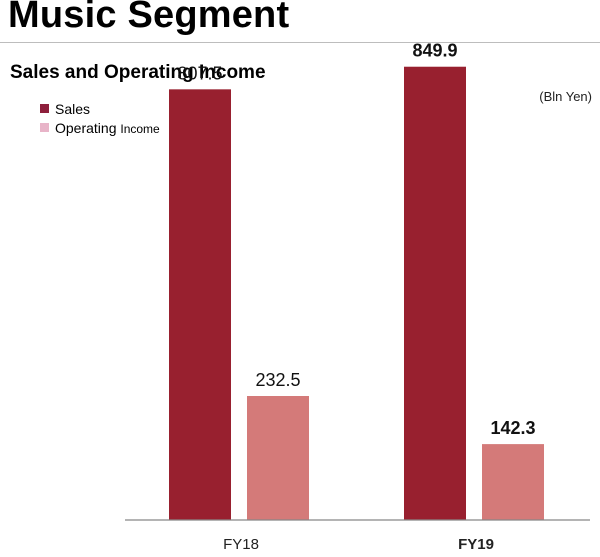 The image size is (600, 557). I want to click on legend-swatch-operating-income, so click(44, 127).